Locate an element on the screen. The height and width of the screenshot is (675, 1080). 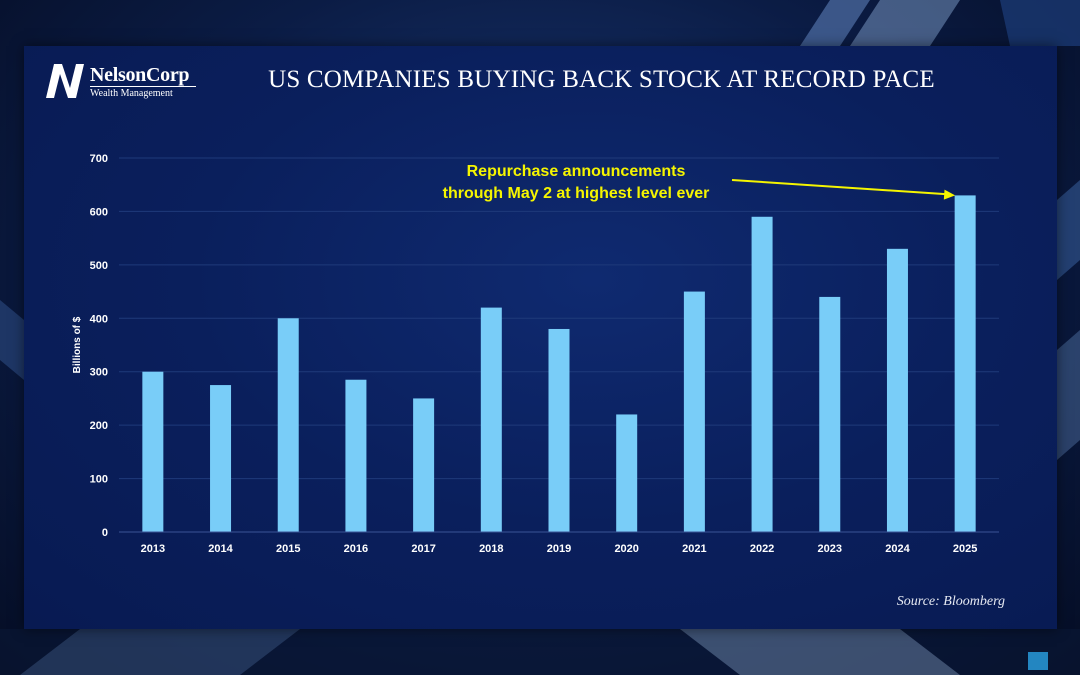
company-logo: NelsonCorp Wealth Management is located at coordinates (124, 81).